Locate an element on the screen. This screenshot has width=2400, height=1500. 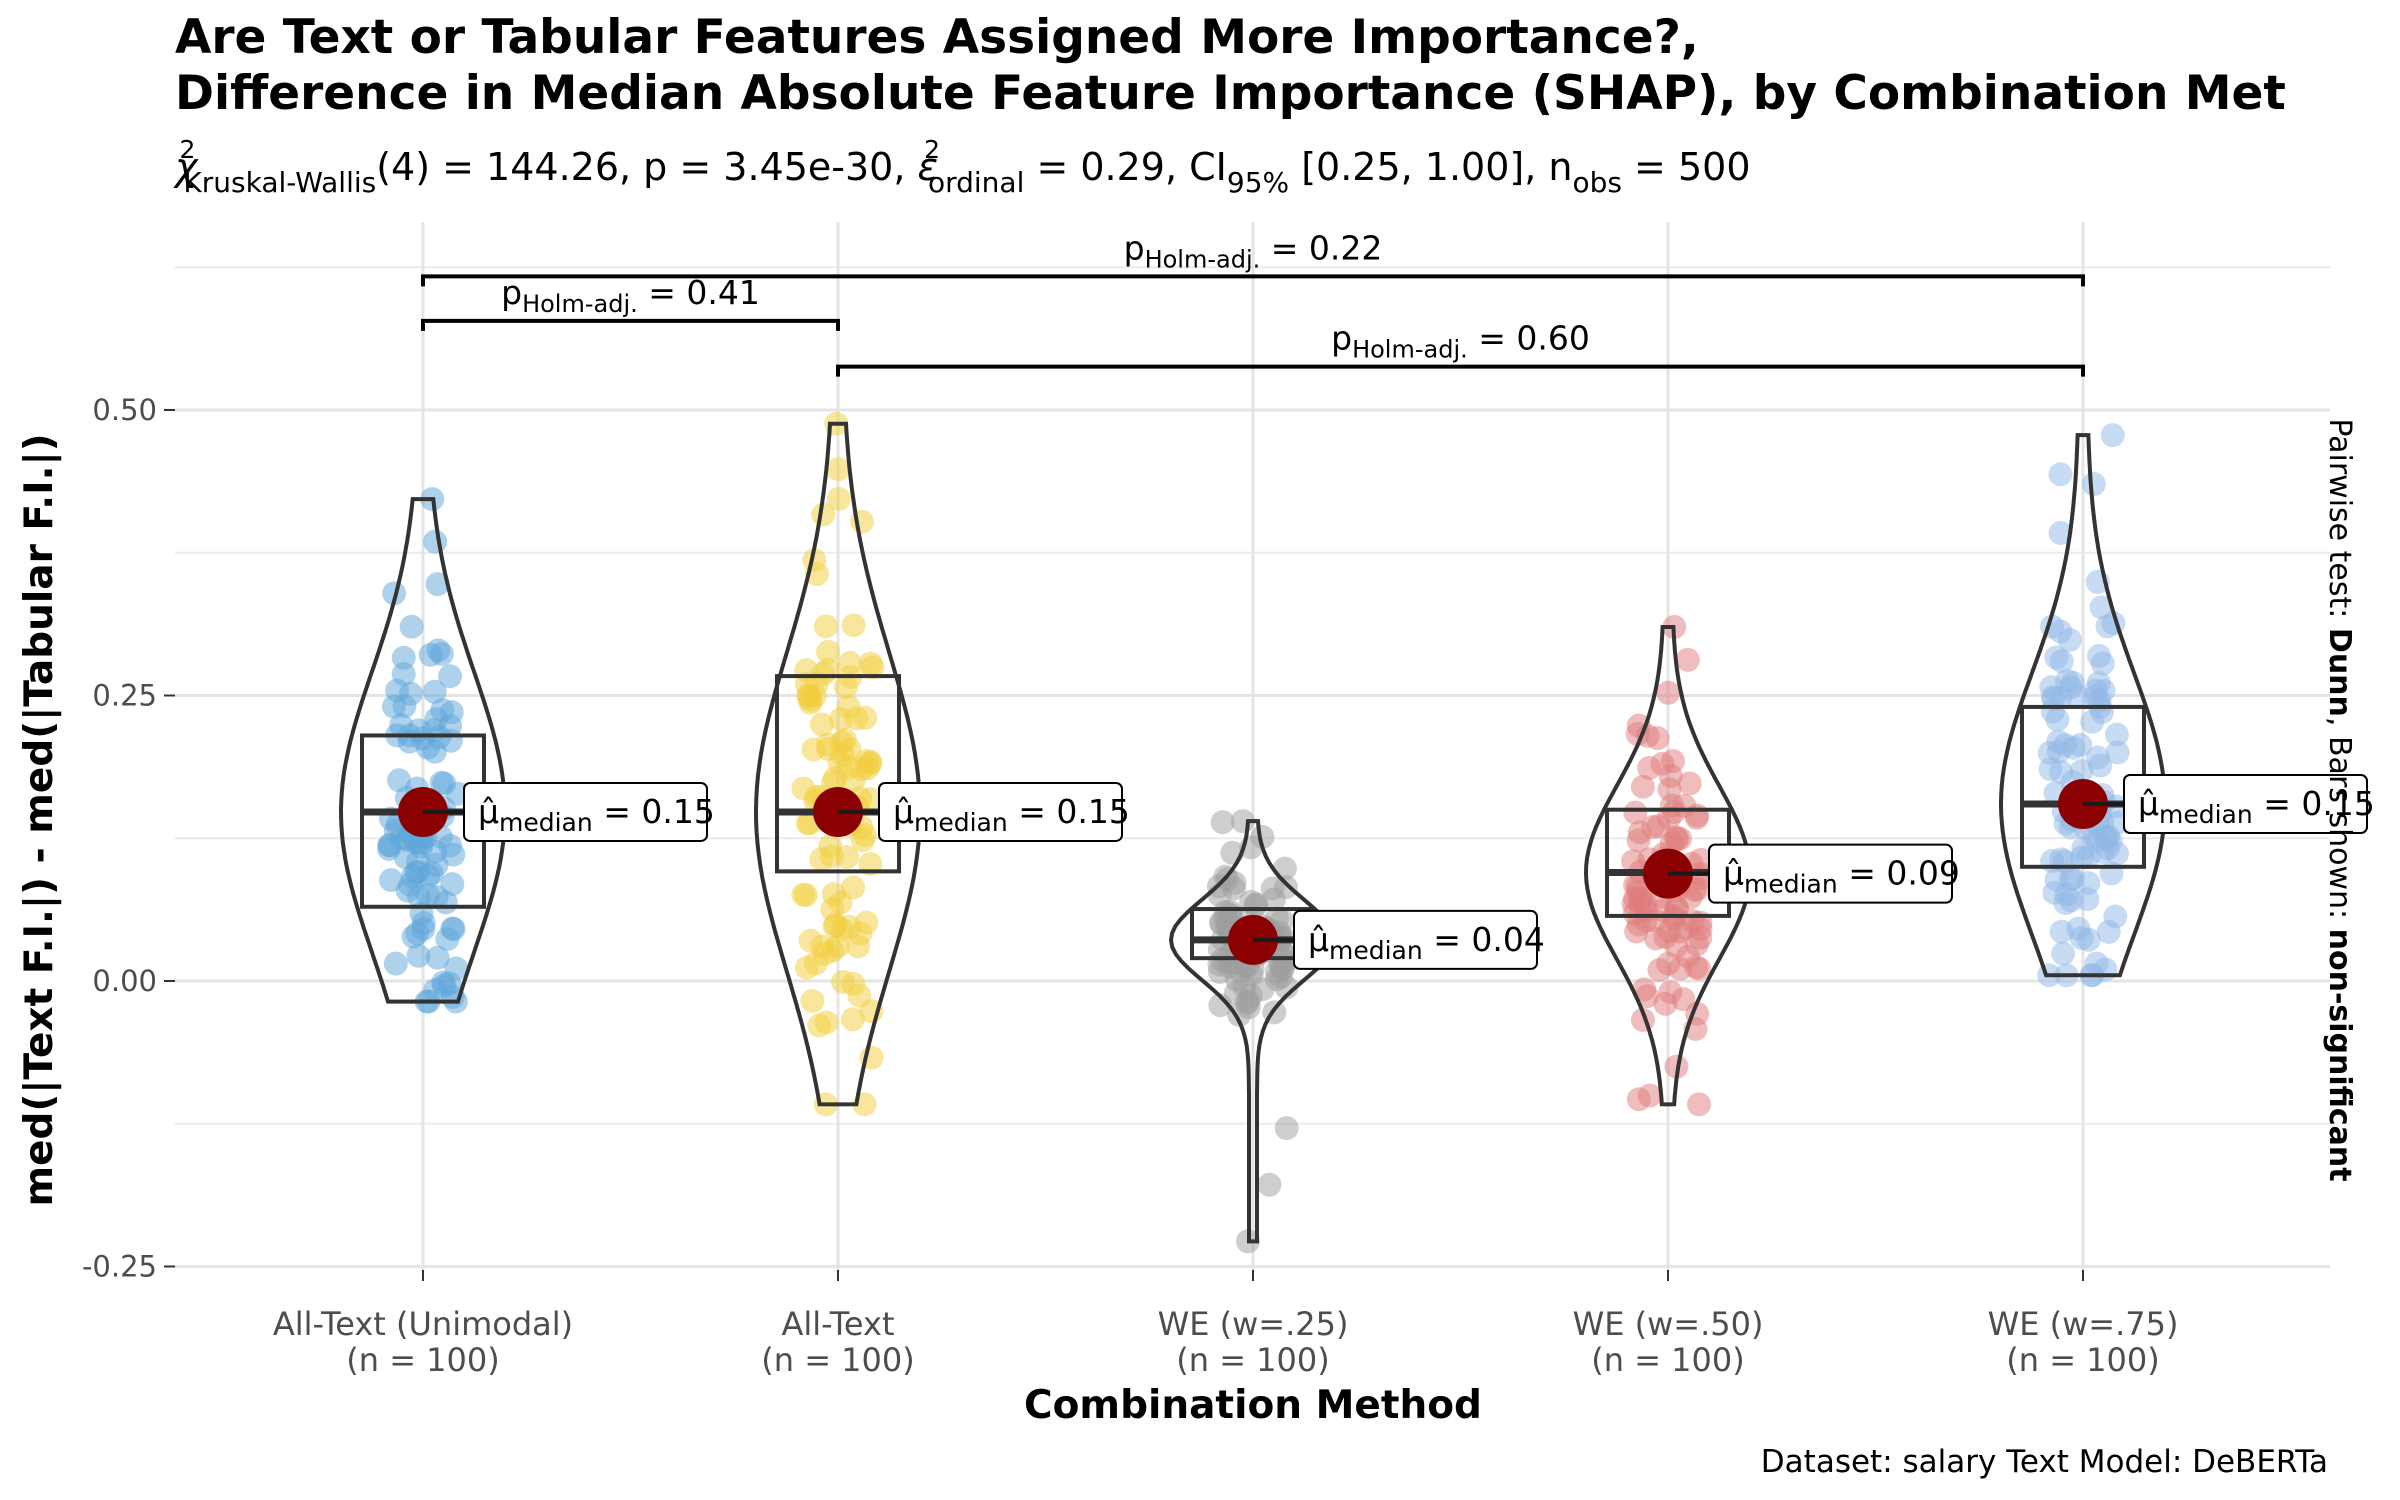
y-tick-labels: 0.50 0.25 0.00 -0.25 is located at coordinates (128, 838).